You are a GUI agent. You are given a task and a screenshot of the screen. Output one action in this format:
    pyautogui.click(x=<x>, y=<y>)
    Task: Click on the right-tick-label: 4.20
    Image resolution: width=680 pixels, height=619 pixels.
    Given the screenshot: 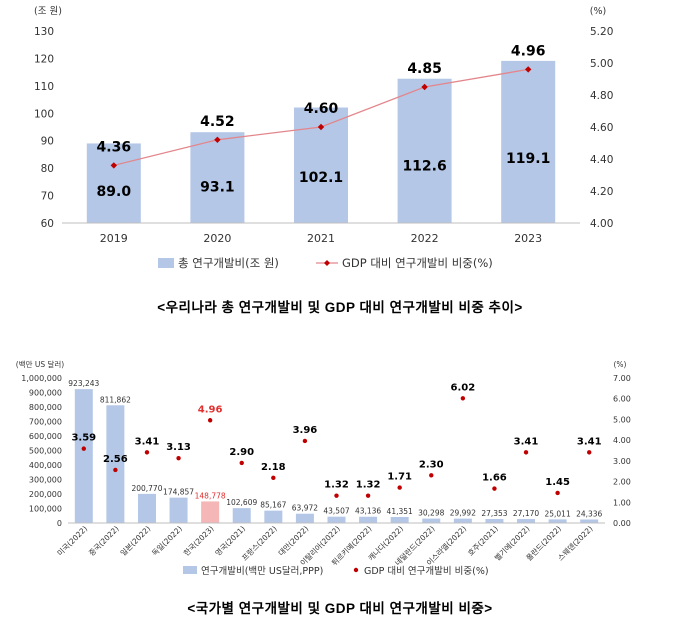 What is the action you would take?
    pyautogui.click(x=601, y=192)
    